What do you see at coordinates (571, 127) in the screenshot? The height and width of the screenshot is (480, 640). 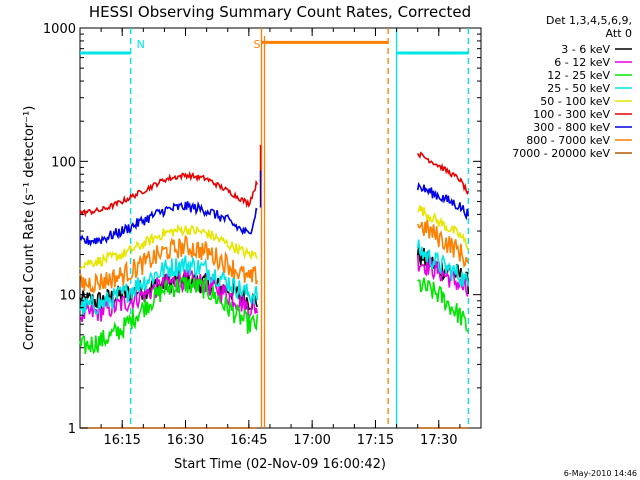 I see `legend-label-6: 300 - 800 keV` at bounding box center [571, 127].